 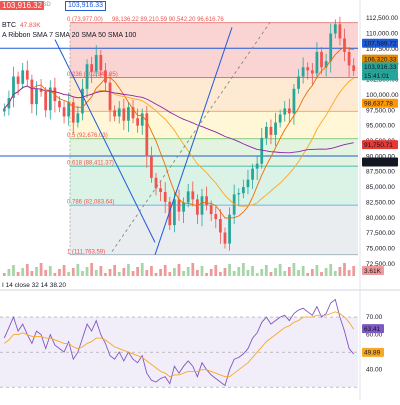 What do you see at coordinates (380, 218) in the screenshot?
I see `price-tick-13: 80,000.00` at bounding box center [380, 218].